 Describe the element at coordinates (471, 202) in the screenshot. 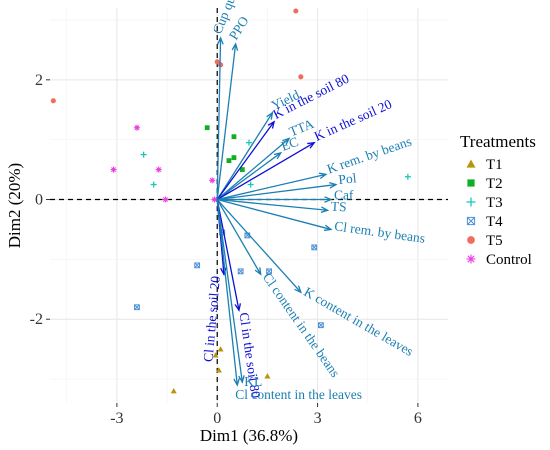

I see `legend-key-t3` at that location.